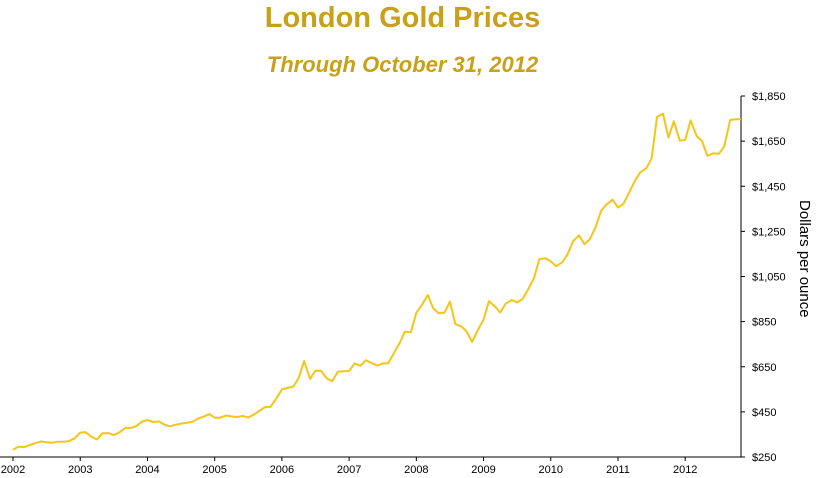 This screenshot has height=478, width=823. Describe the element at coordinates (764, 413) in the screenshot. I see `y-tick-label: $450` at that location.